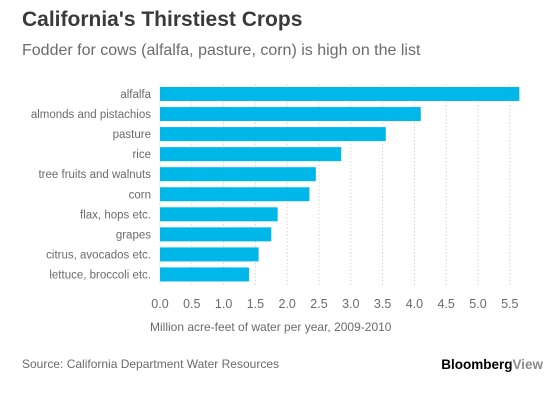 The image size is (557, 401). I want to click on chart-title: California's Thirstiest Crops, so click(162, 19).